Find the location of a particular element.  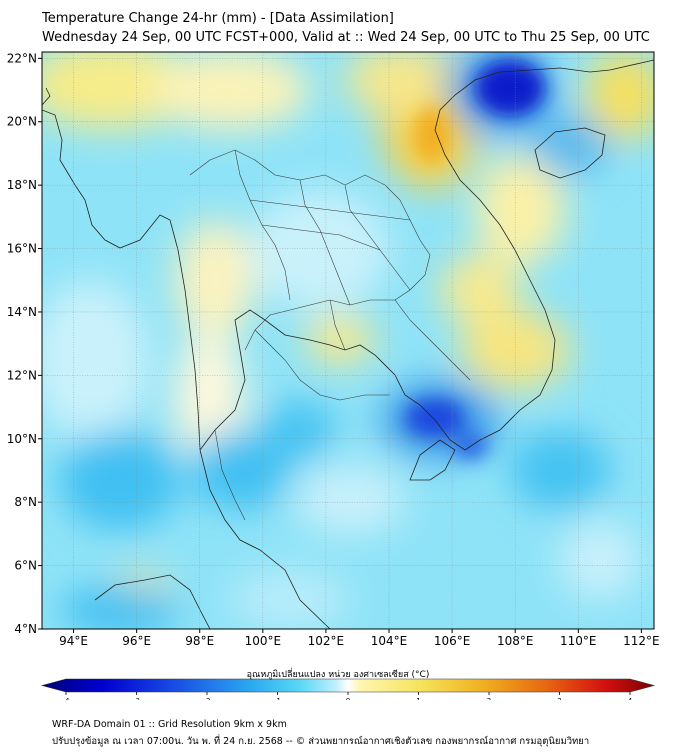

colorbar-tick-label: -3 is located at coordinates (136, 698).